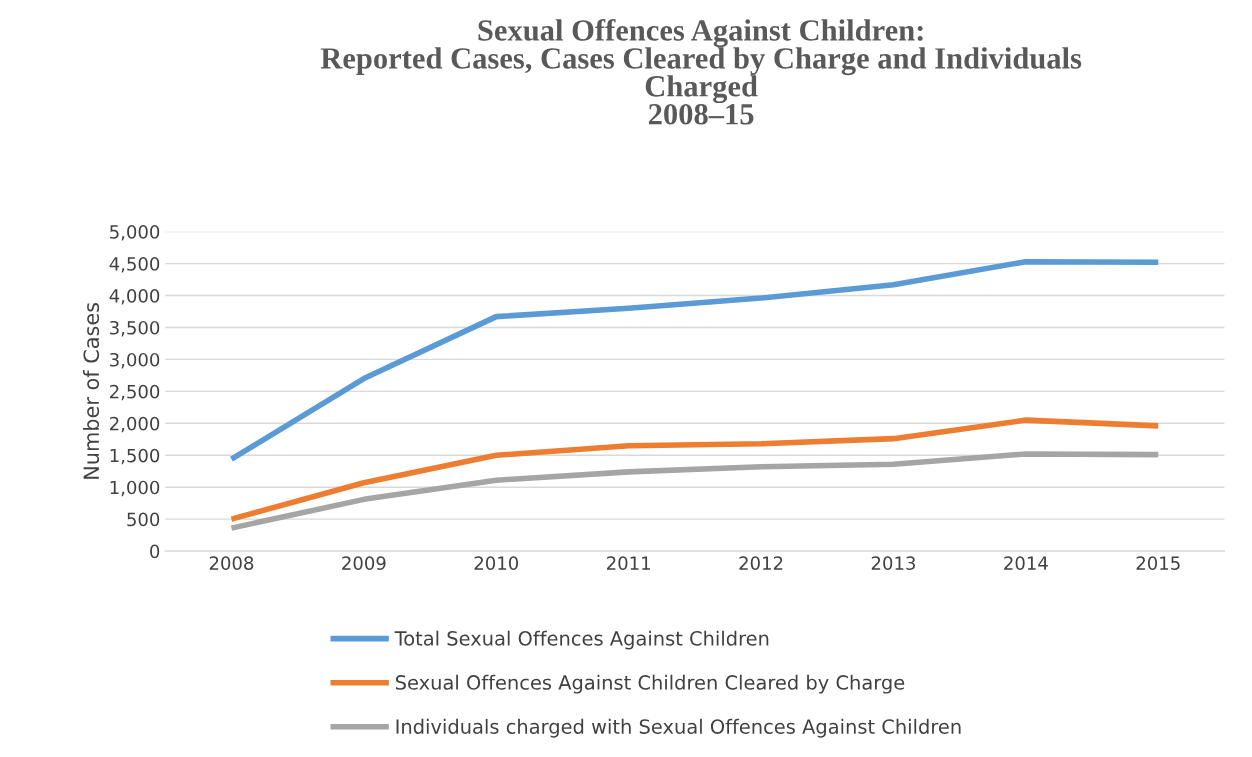 This screenshot has width=1252, height=757. What do you see at coordinates (581, 640) in the screenshot?
I see `legend-label: Total Sexual Offences Against Children` at bounding box center [581, 640].